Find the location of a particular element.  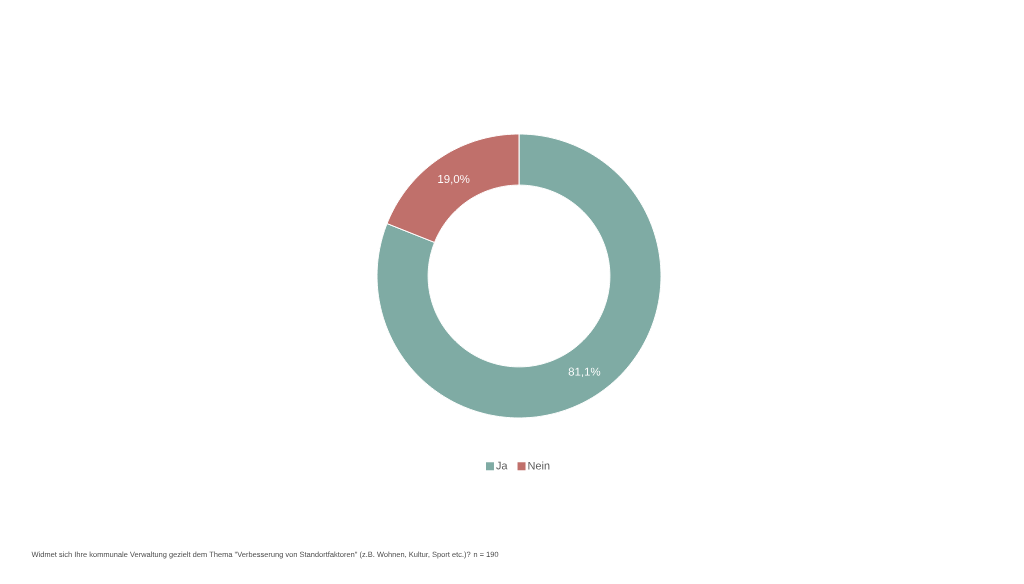

legend-label: Ja is located at coordinates (502, 465).